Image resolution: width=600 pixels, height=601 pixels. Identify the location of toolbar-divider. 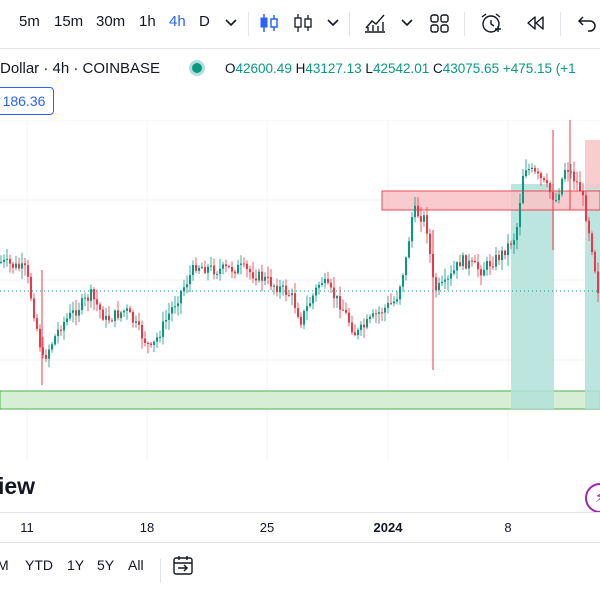
(248, 24).